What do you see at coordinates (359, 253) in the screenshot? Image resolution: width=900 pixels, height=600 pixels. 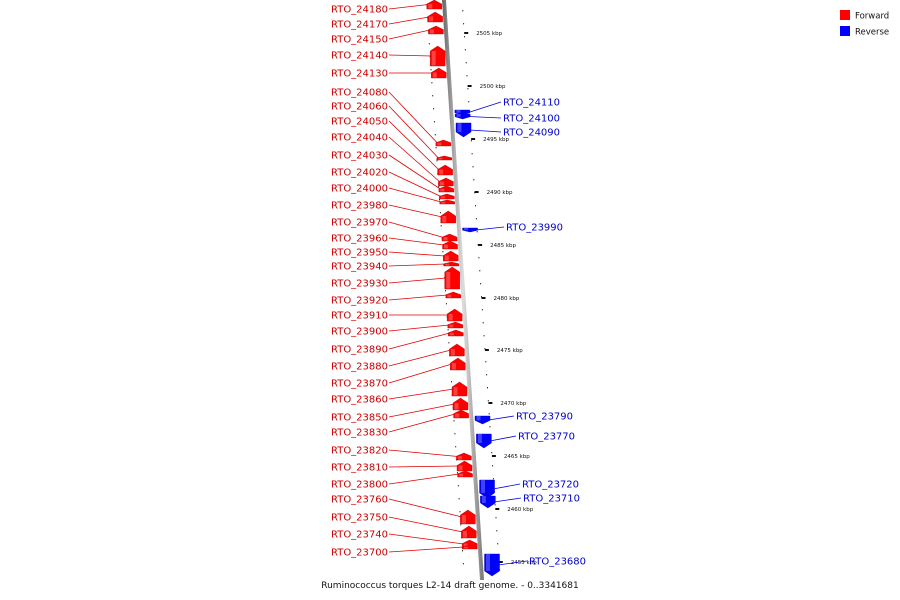 I see `forward-gene-label: RTO_23950` at bounding box center [359, 253].